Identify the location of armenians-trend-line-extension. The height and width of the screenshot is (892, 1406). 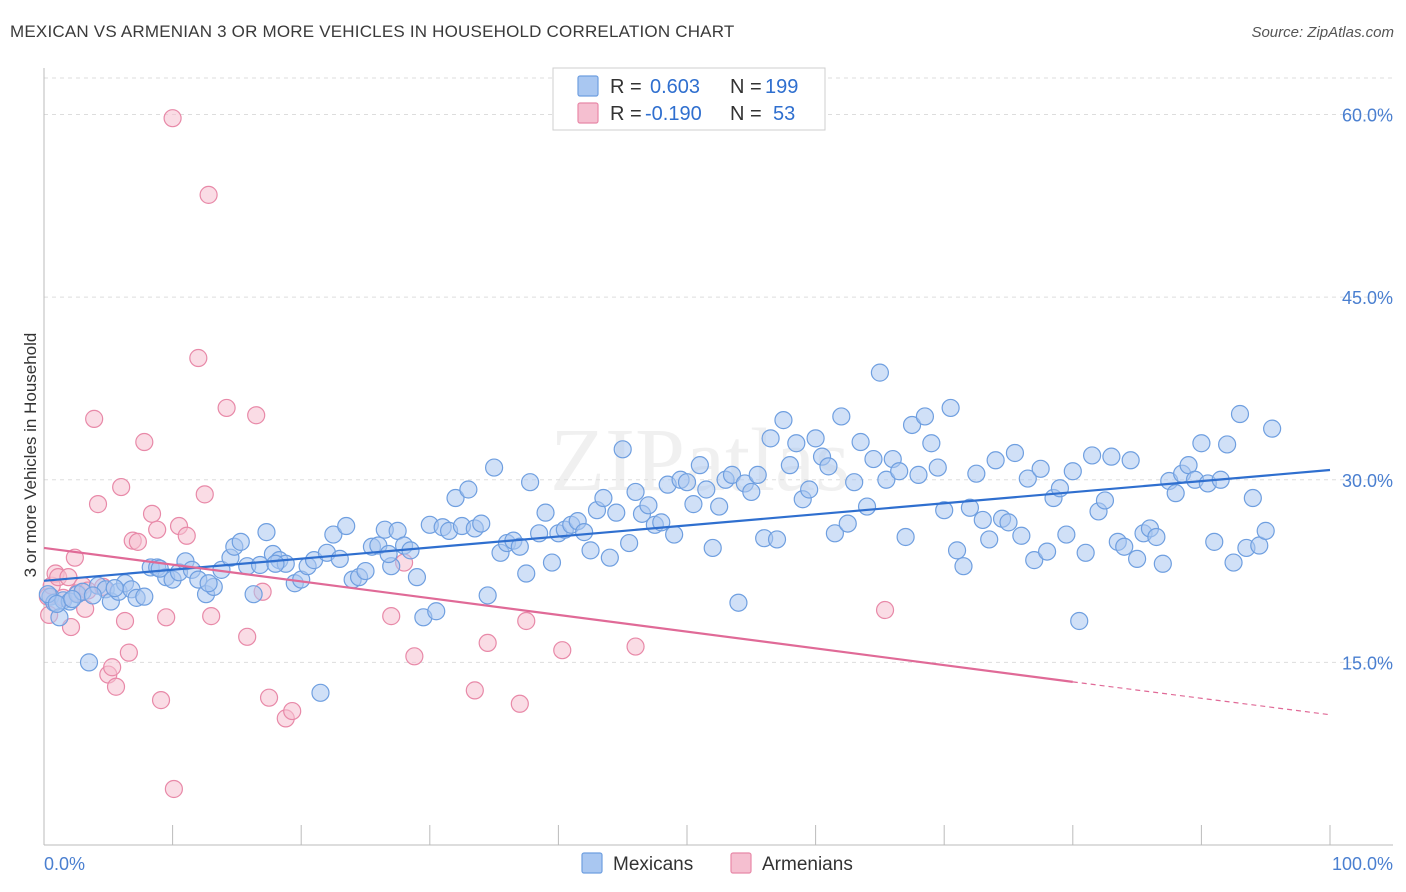
(1201, 698).